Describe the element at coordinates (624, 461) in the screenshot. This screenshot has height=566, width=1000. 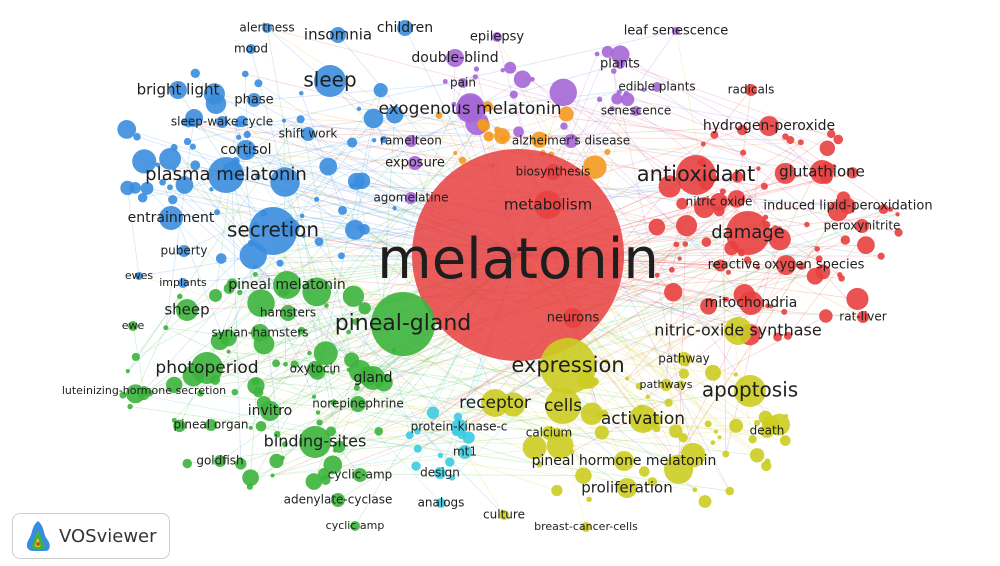
I see `node-label: pineal hormone melatonin` at that location.